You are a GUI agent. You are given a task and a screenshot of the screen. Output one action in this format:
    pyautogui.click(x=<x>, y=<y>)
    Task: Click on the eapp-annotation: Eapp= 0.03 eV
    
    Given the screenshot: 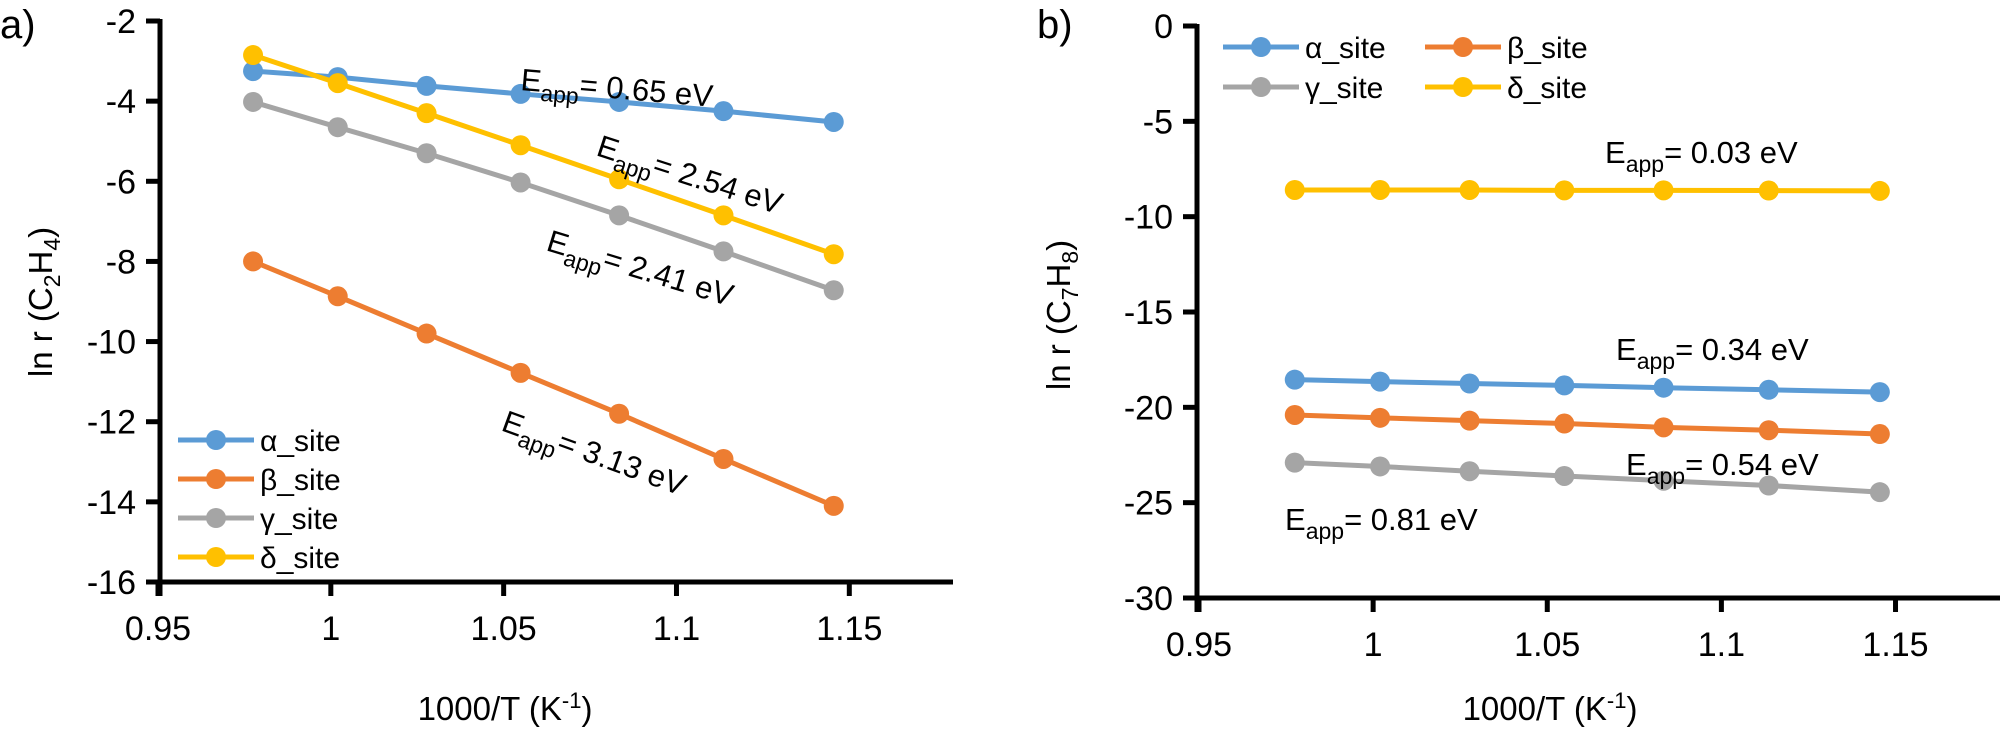 What is the action you would take?
    pyautogui.click(x=1701, y=156)
    